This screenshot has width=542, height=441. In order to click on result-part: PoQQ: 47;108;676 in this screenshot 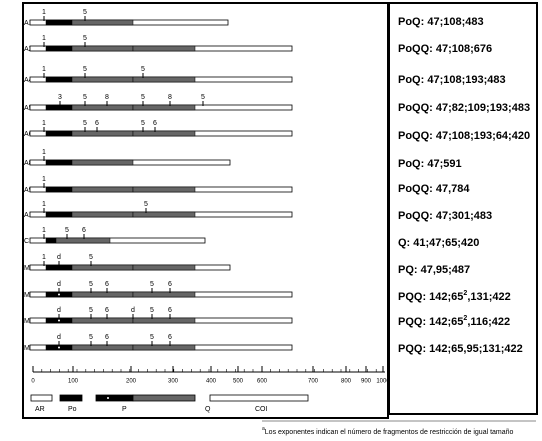, I will do `click(445, 49)`.